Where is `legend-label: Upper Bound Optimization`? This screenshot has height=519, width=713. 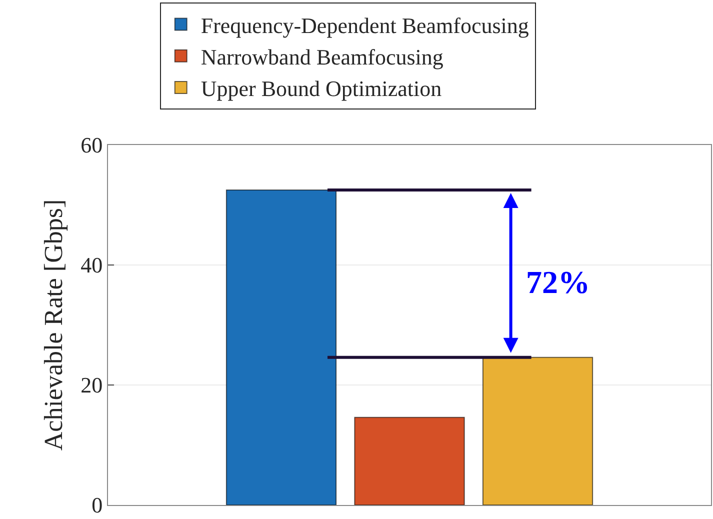
legend-label: Upper Bound Optimization is located at coordinates (321, 89).